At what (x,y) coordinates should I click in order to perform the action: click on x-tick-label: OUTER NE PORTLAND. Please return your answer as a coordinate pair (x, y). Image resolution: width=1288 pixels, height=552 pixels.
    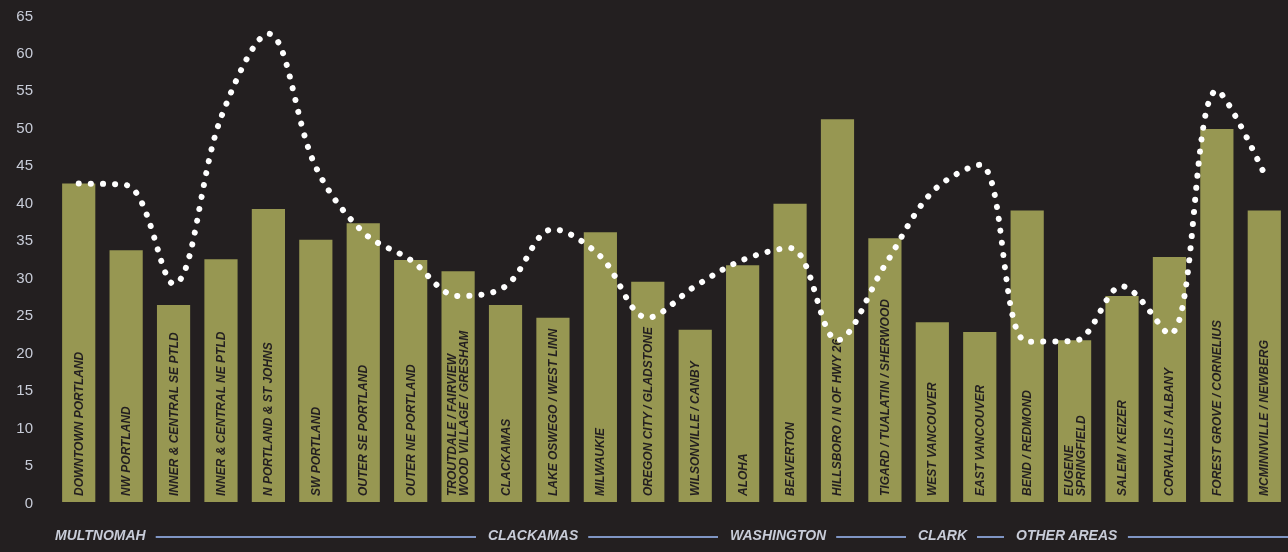
    Looking at the image, I should click on (410, 429).